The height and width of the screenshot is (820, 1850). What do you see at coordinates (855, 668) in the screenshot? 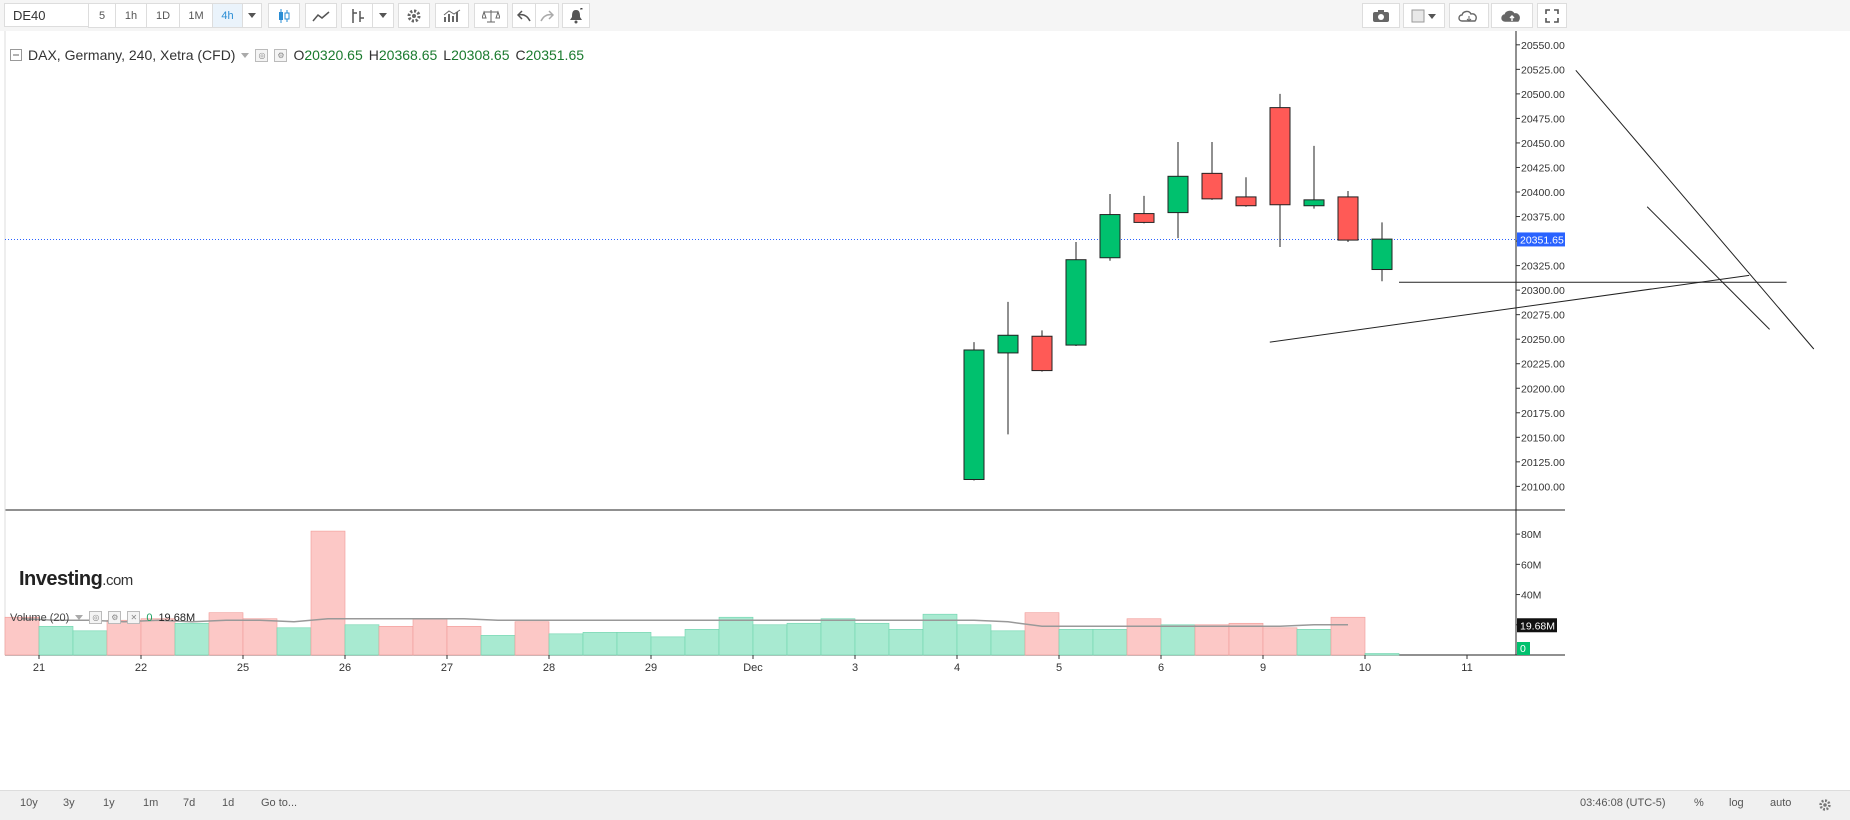
I see `time-tick-label: 3` at bounding box center [855, 668].